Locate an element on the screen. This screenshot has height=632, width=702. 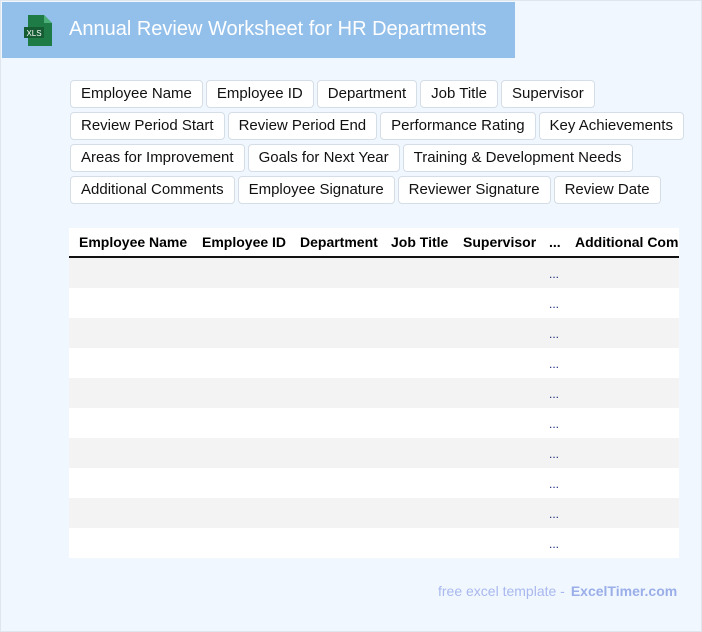
column-header: Job Title is located at coordinates (420, 242).